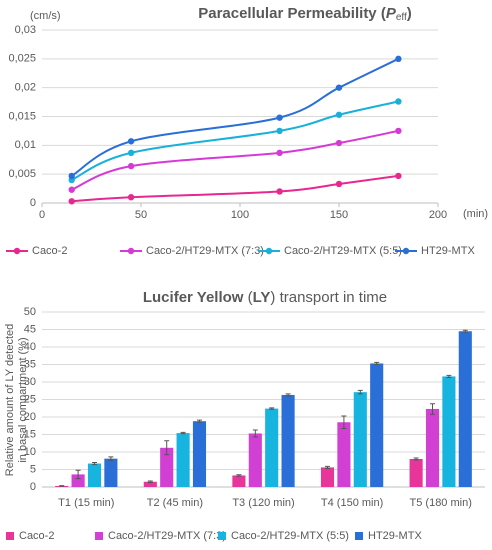 Image resolution: width=492 pixels, height=550 pixels. Describe the element at coordinates (475, 214) in the screenshot. I see `x-axis-label: (min)` at that location.